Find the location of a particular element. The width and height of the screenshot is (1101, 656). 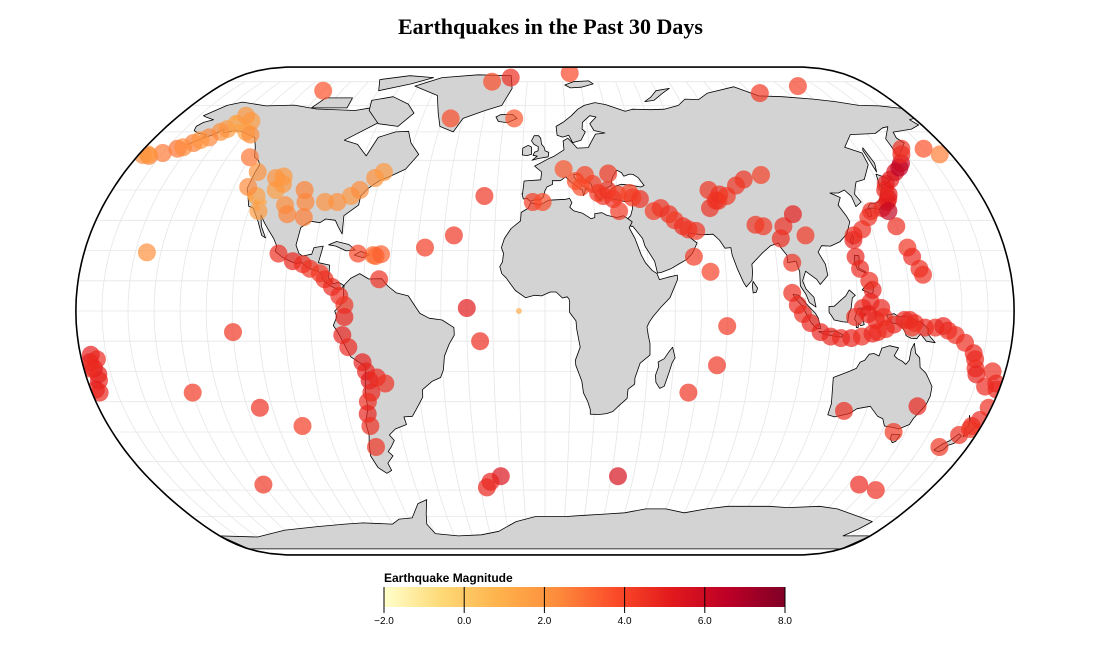

legend-tick-label: 8.0 is located at coordinates (785, 621).